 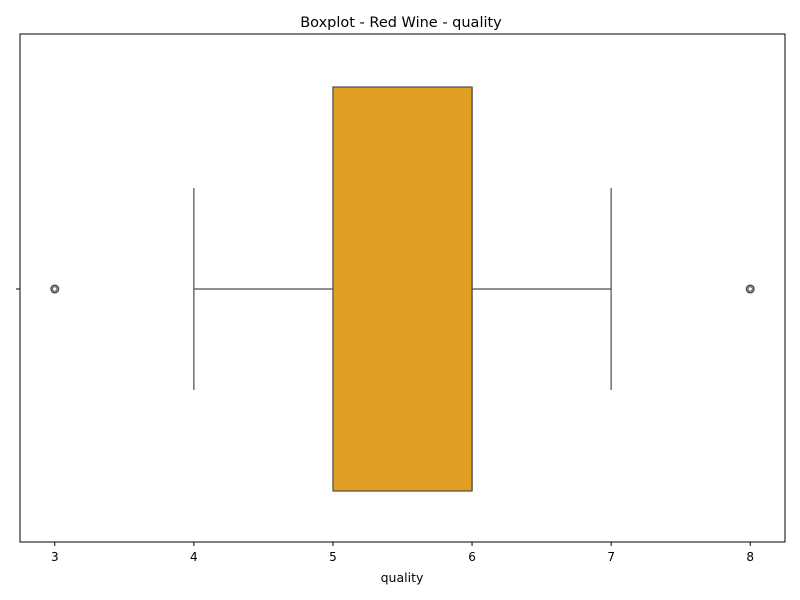 I want to click on x-axis-label: quality, so click(x=402, y=577).